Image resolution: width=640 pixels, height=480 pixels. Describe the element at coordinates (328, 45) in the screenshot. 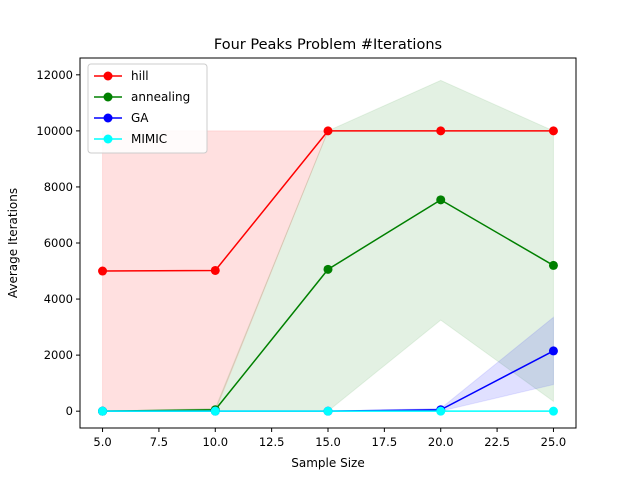

I see `chart-title: Four Peaks Problem #Iterations` at that location.